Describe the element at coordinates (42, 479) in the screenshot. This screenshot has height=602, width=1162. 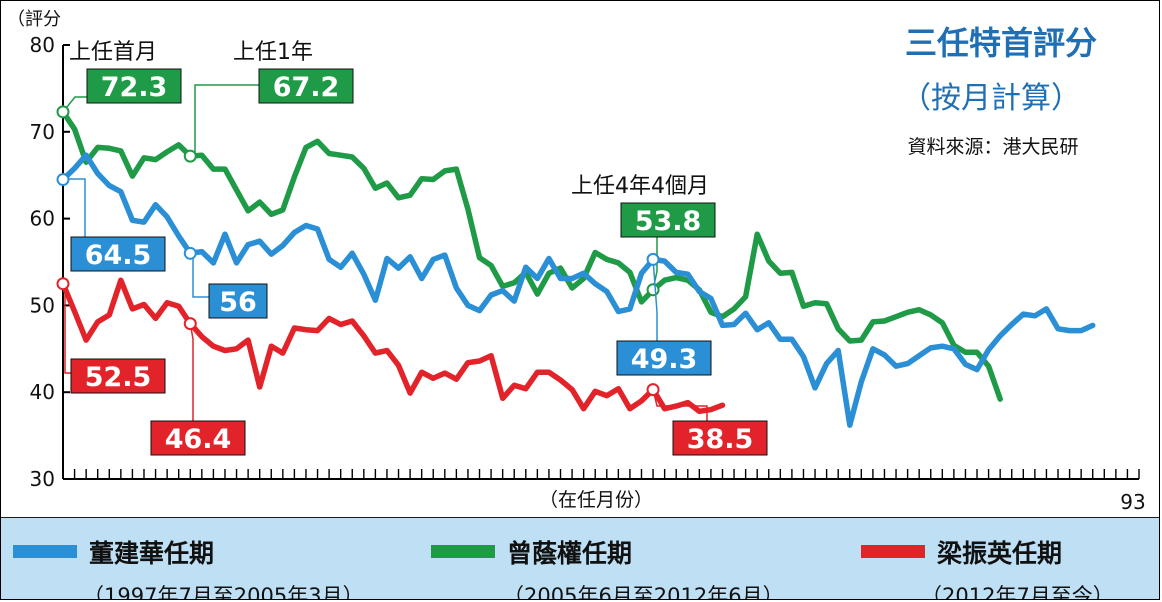
I see `y-tick-label: 30` at that location.